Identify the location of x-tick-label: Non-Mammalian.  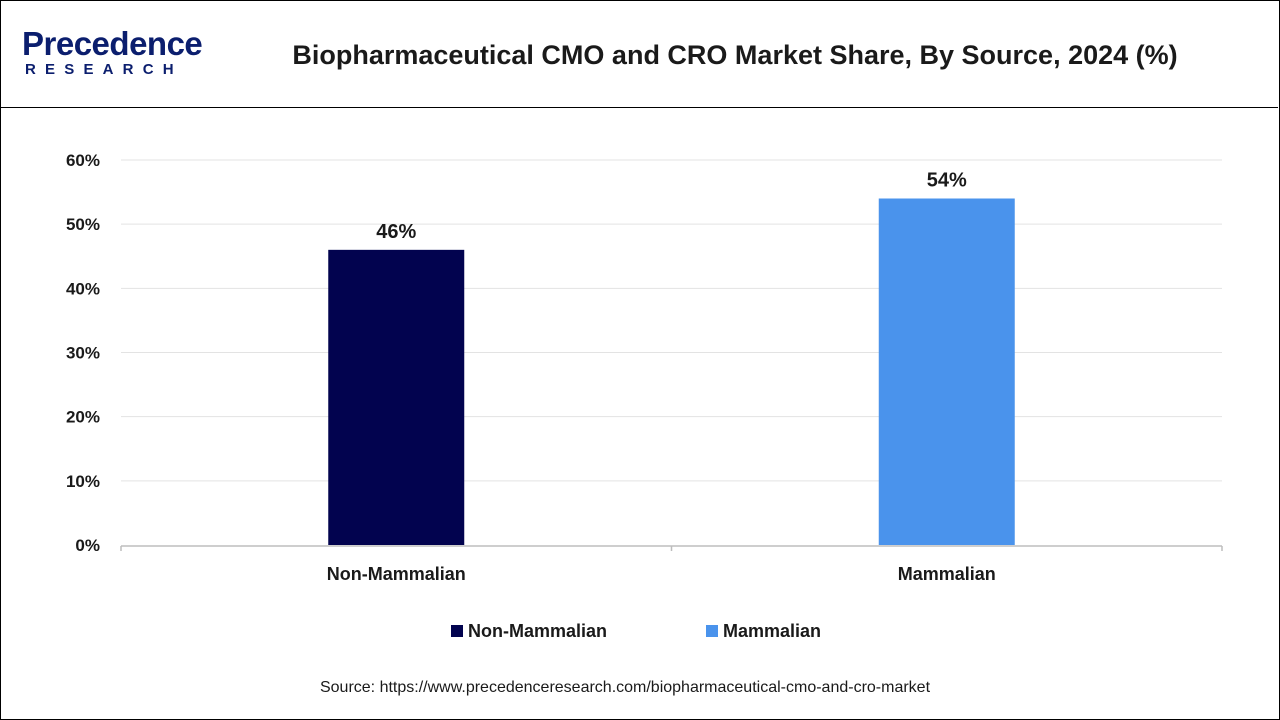
(396, 574).